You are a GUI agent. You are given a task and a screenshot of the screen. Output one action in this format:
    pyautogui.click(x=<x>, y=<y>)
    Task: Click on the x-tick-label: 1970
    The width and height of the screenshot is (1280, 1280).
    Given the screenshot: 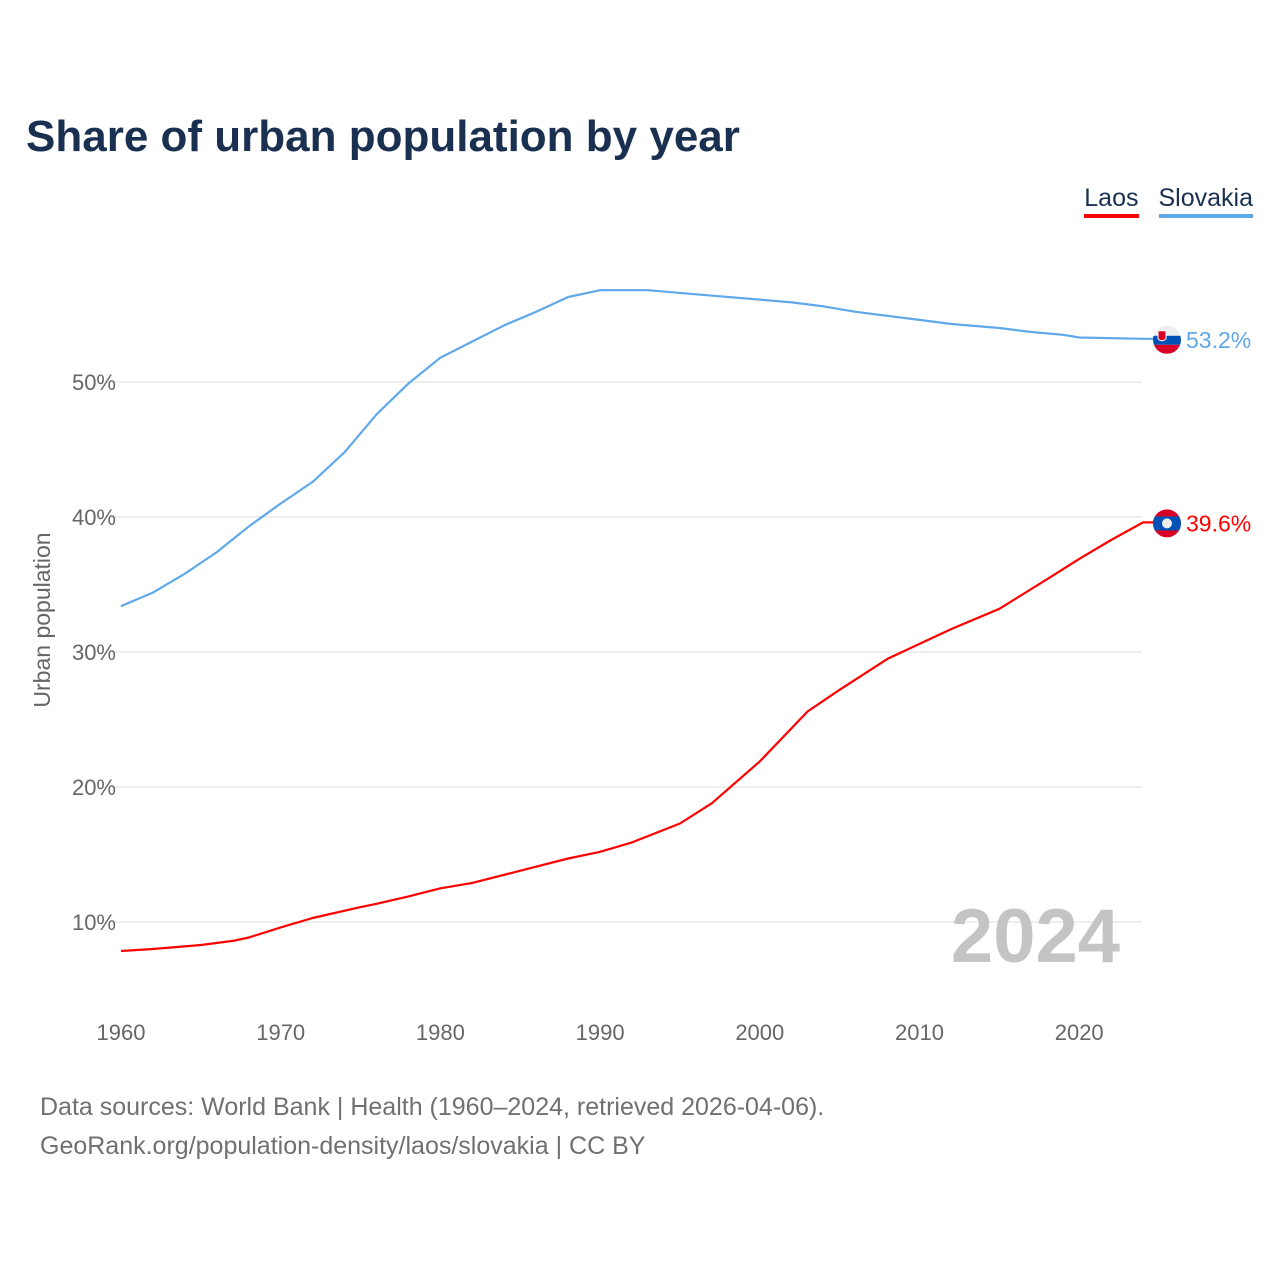 What is the action you would take?
    pyautogui.click(x=280, y=1032)
    